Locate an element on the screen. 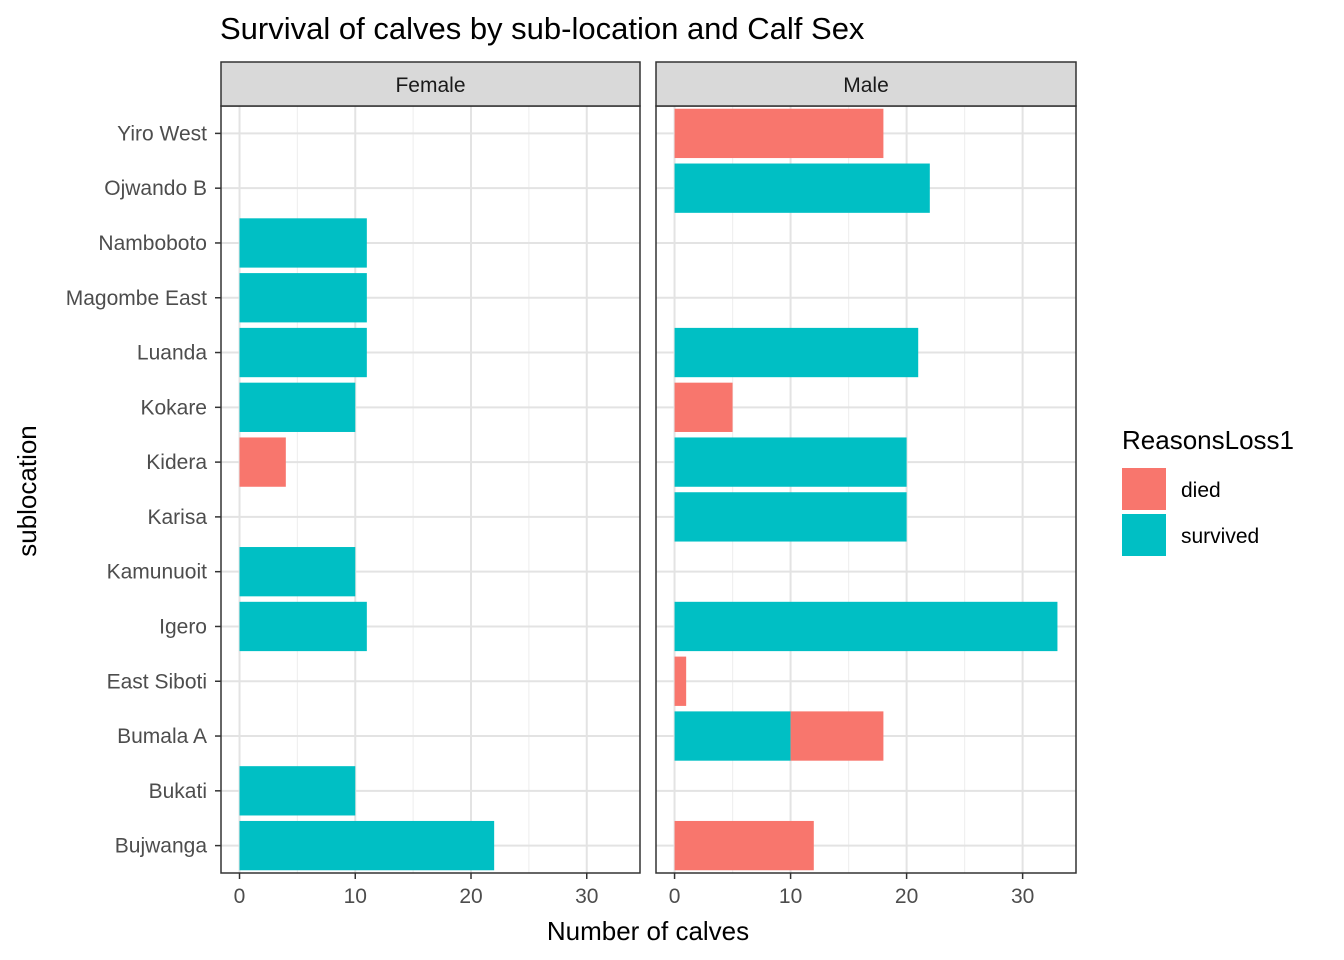 The height and width of the screenshot is (960, 1344). bar-magombe-east-survived is located at coordinates (303, 298).